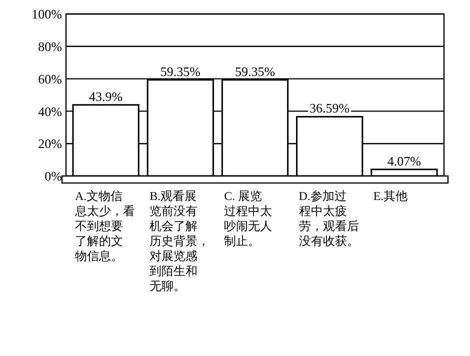 This screenshot has width=470, height=356. I want to click on data-label: 4.07%, so click(404, 160).